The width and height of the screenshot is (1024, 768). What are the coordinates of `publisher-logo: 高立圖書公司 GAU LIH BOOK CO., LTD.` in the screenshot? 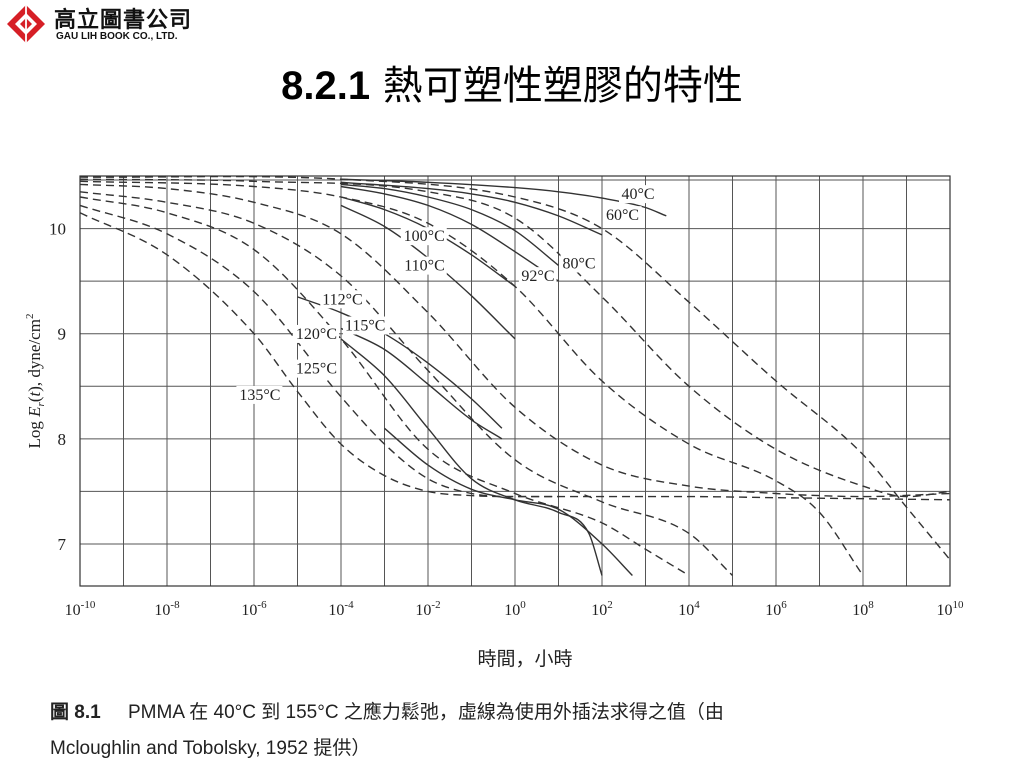 It's located at (124, 25).